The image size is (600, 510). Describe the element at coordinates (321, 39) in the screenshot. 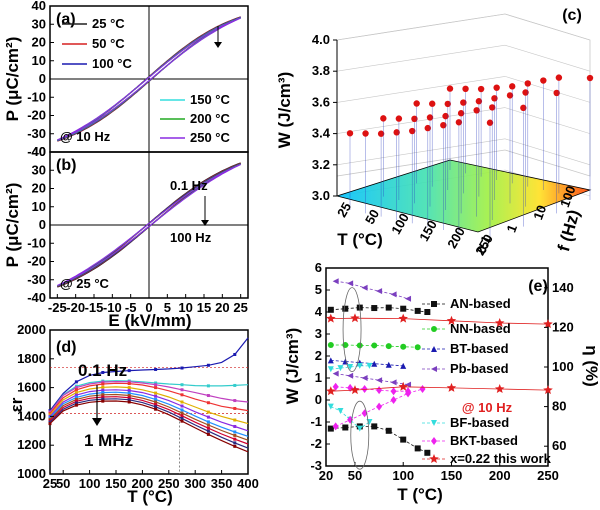

I see `z-tick-label: 4.0` at that location.